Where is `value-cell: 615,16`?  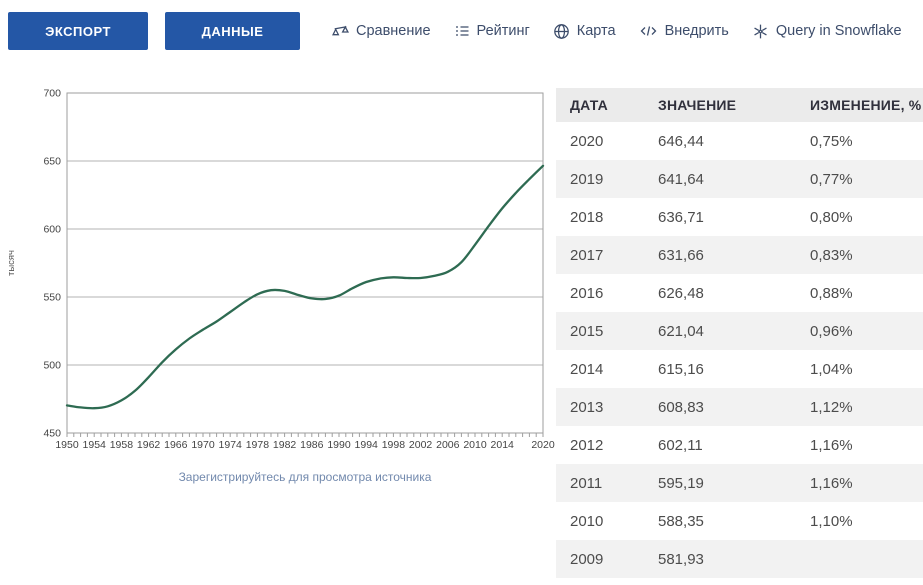 value-cell: 615,16 is located at coordinates (681, 369).